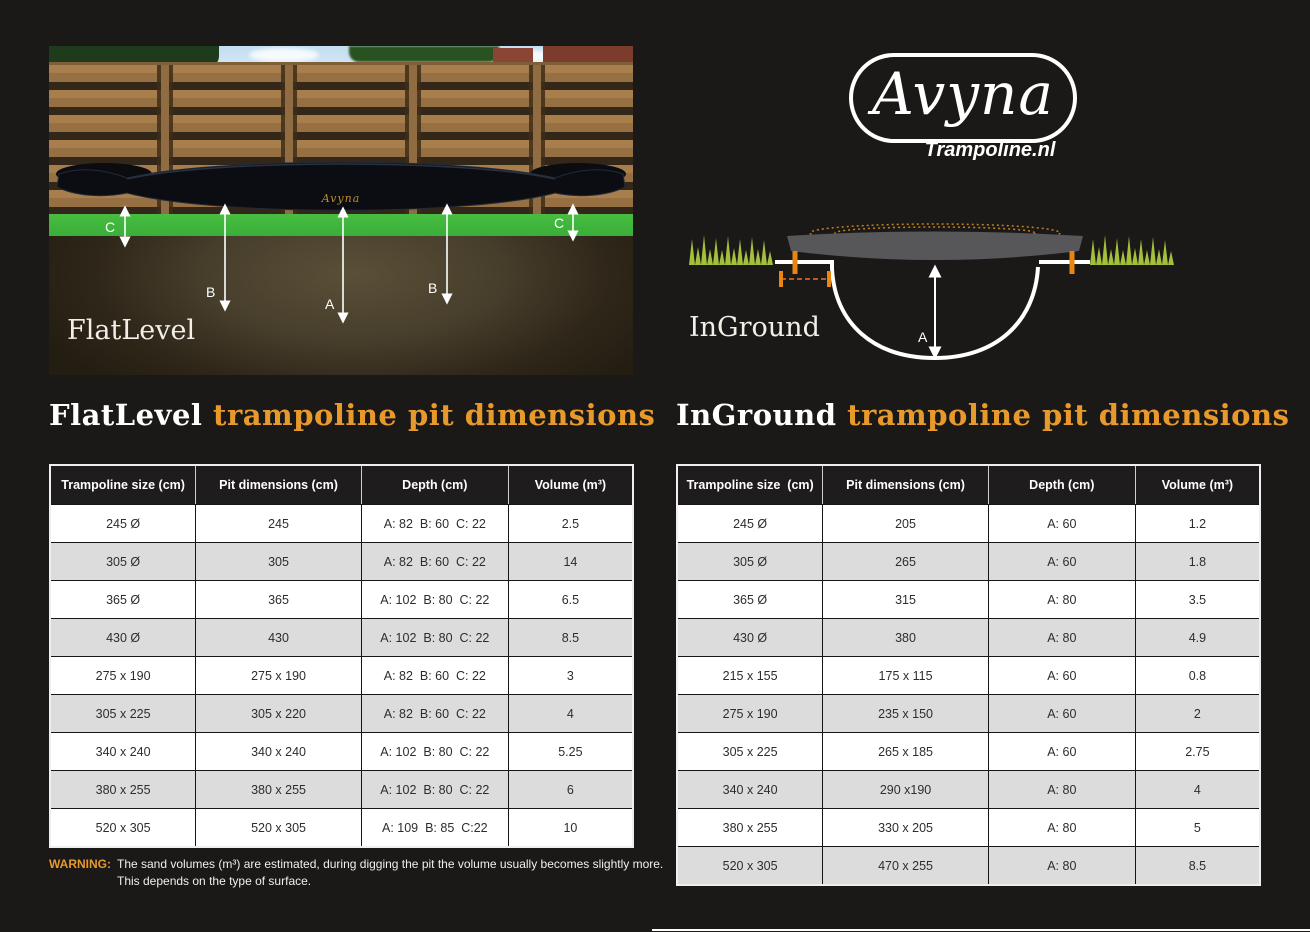 The image size is (1310, 932). I want to click on table-row: 245 Ø 205 A: 60 1.2, so click(968, 523).